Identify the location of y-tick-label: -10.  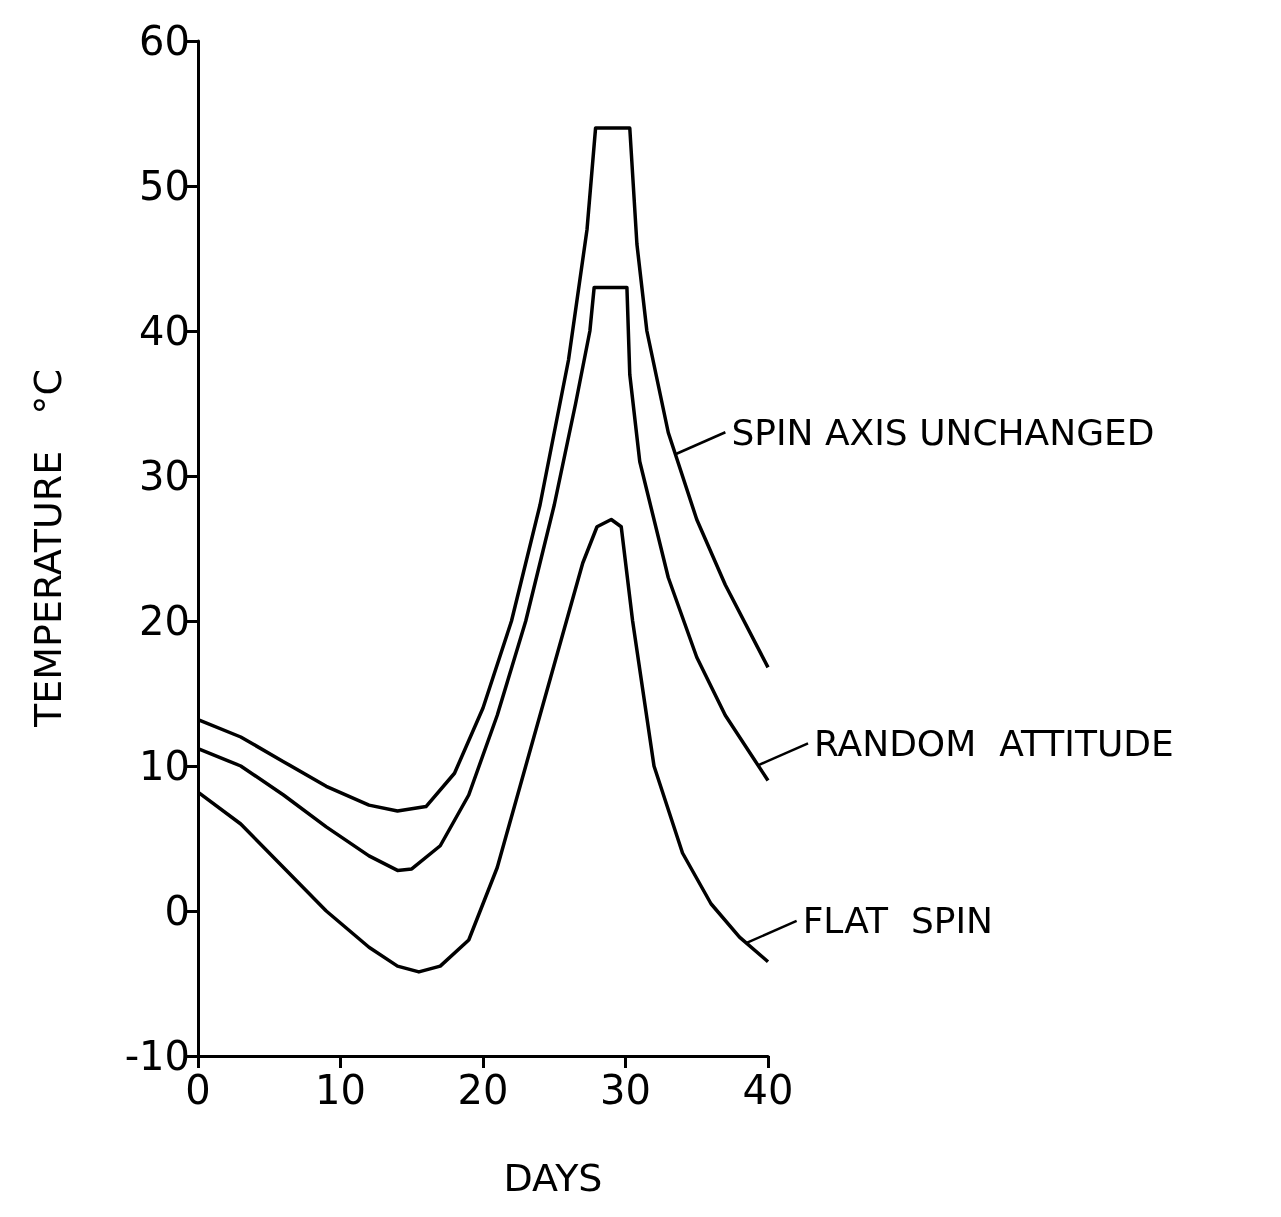
(157, 1056).